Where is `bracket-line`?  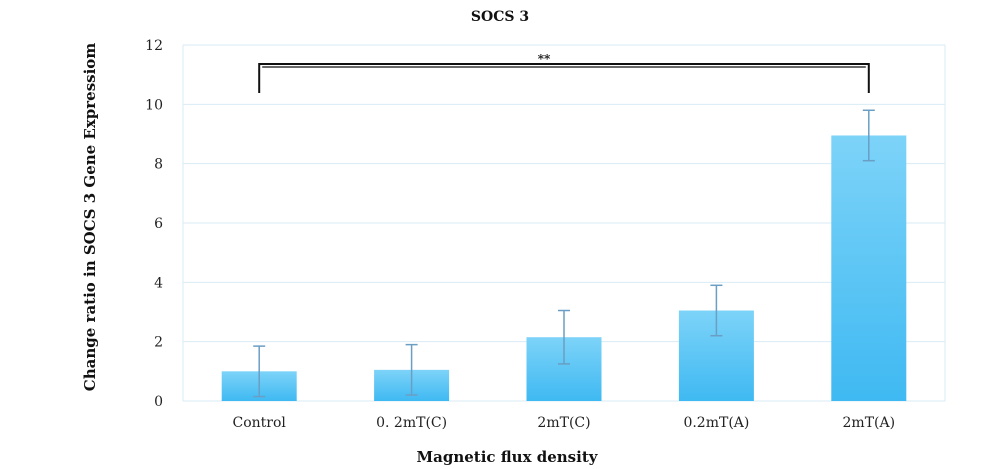
bracket-line is located at coordinates (564, 78).